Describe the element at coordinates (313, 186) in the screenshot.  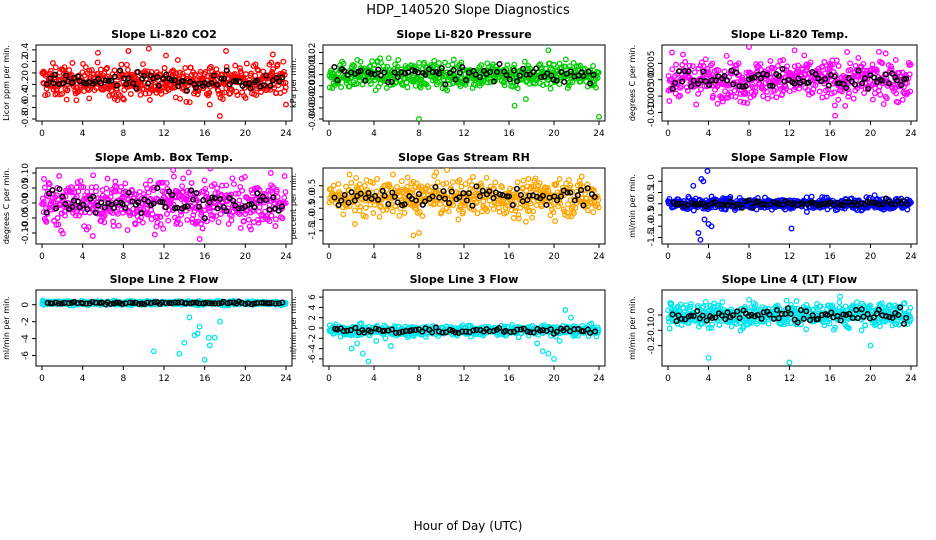
I see `y-tick-label: 0.5` at that location.